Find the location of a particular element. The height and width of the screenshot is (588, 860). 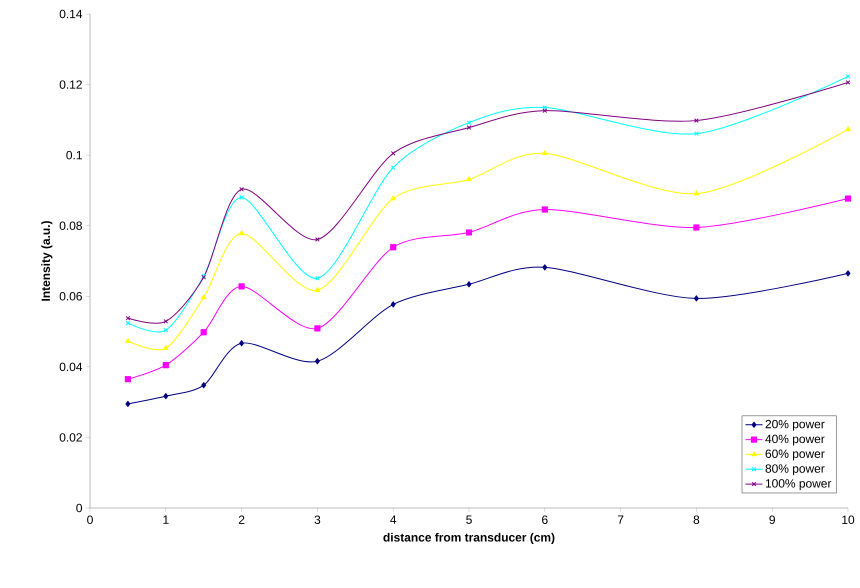

x-tick-label: 4 is located at coordinates (393, 520).